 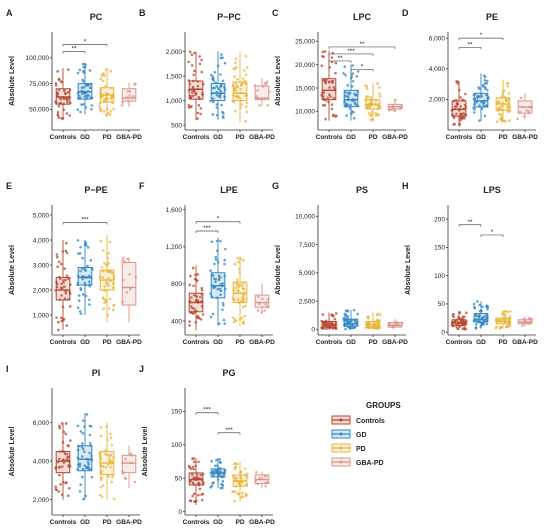 What do you see at coordinates (340, 59) in the screenshot?
I see `significance-bracket: **` at bounding box center [340, 59].